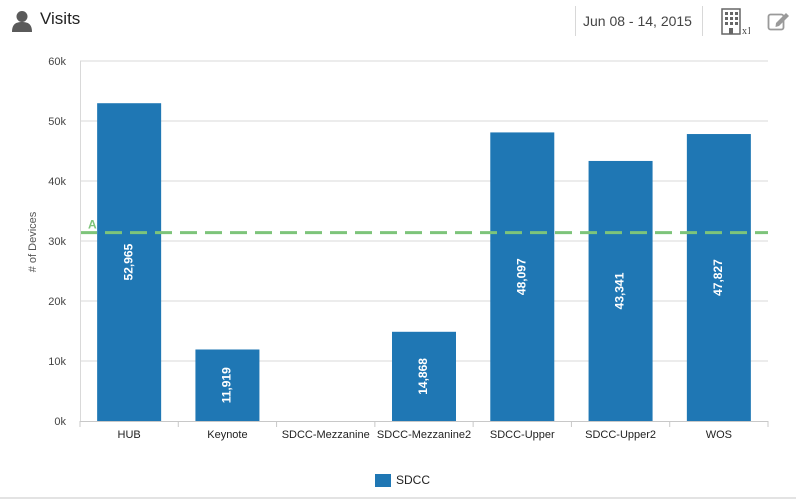 The width and height of the screenshot is (796, 500). I want to click on y-tick-label: 60k, so click(57, 62).